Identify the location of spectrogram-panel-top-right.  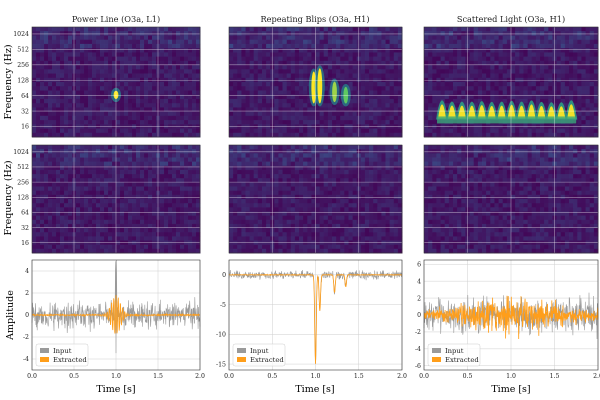
(511, 82).